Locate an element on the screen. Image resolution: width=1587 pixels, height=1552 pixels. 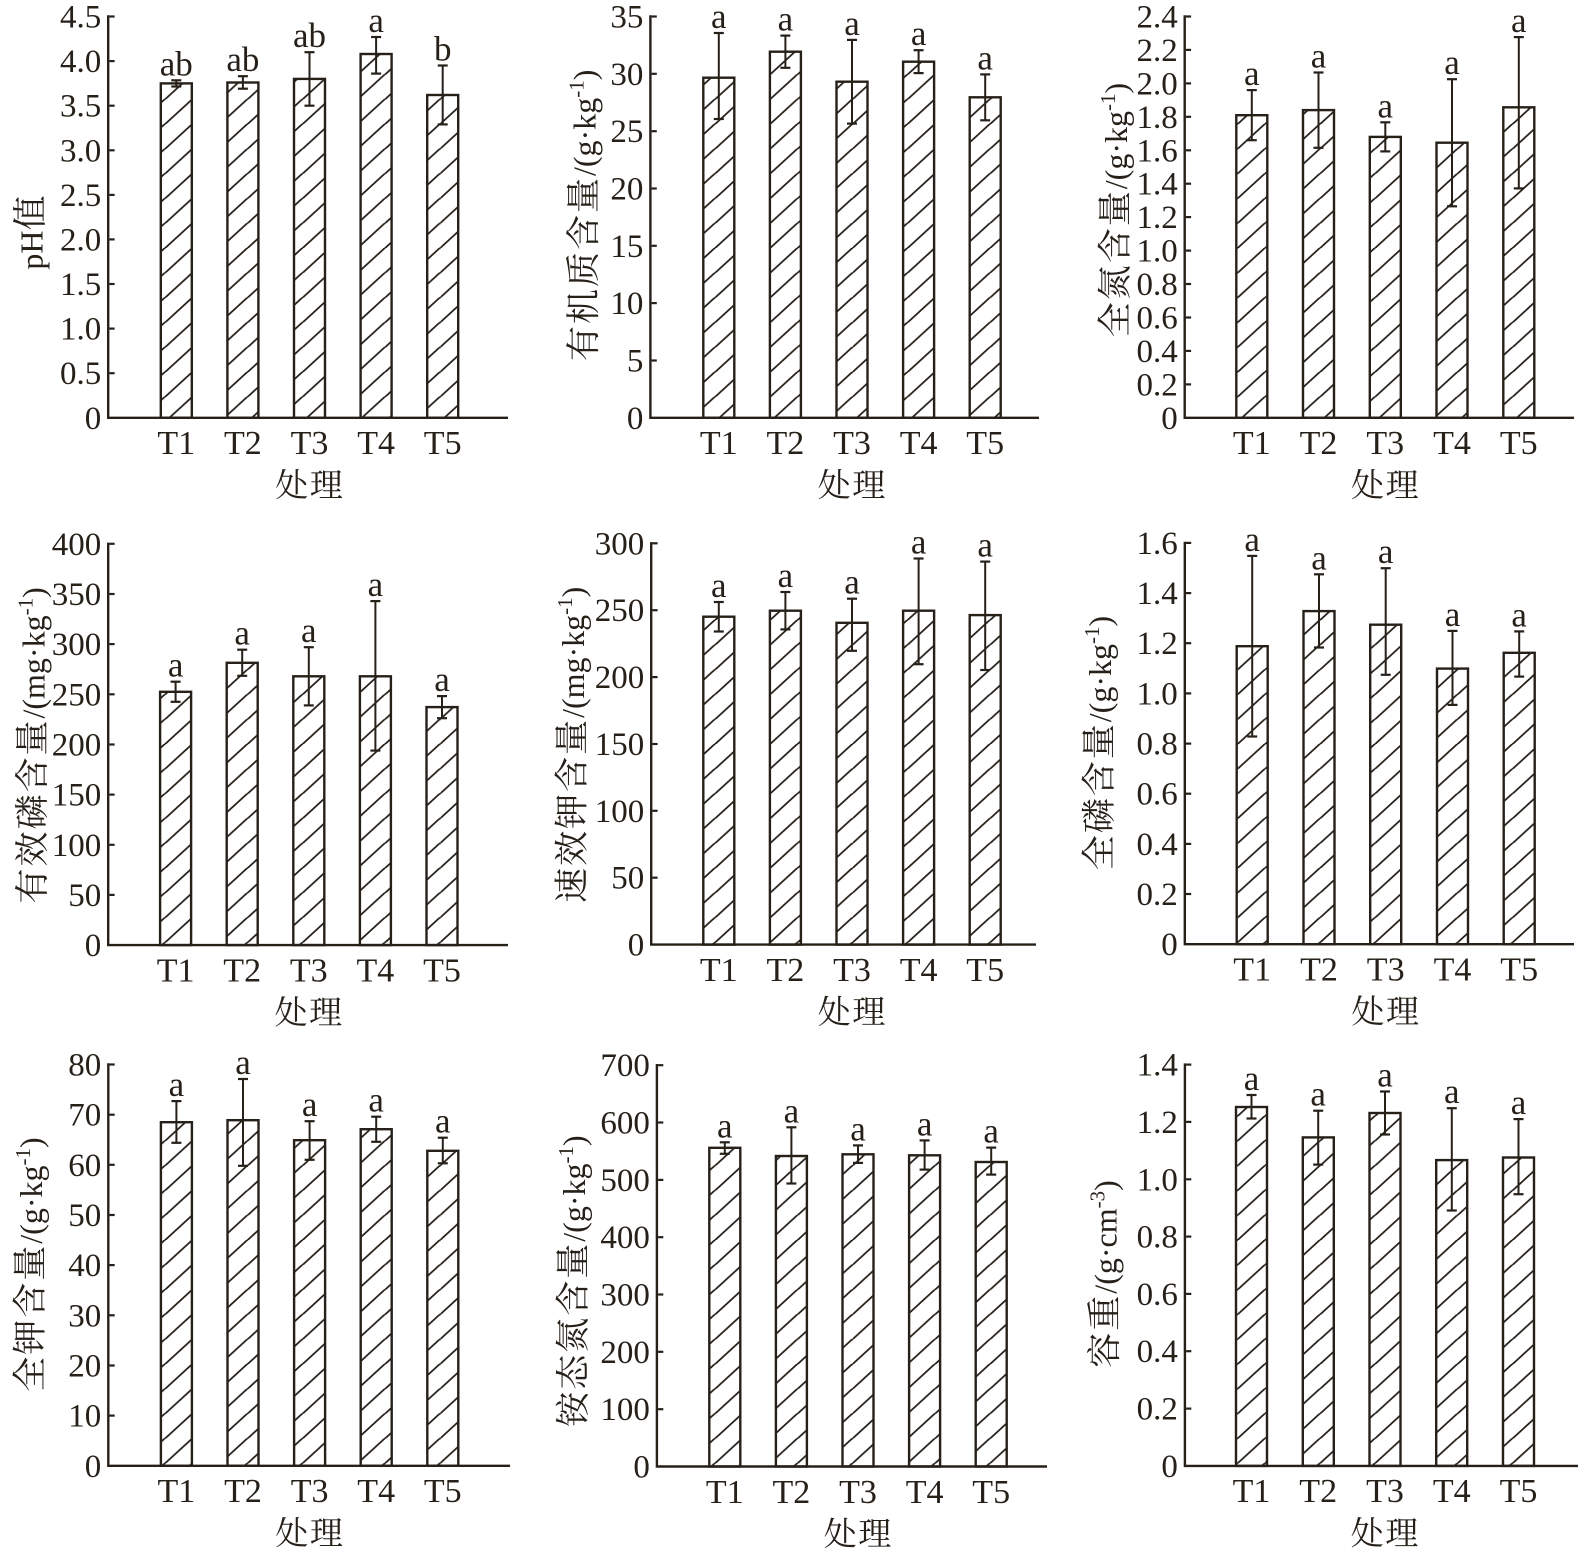
svg-text: 2.0 is located at coordinates (1156, 84).